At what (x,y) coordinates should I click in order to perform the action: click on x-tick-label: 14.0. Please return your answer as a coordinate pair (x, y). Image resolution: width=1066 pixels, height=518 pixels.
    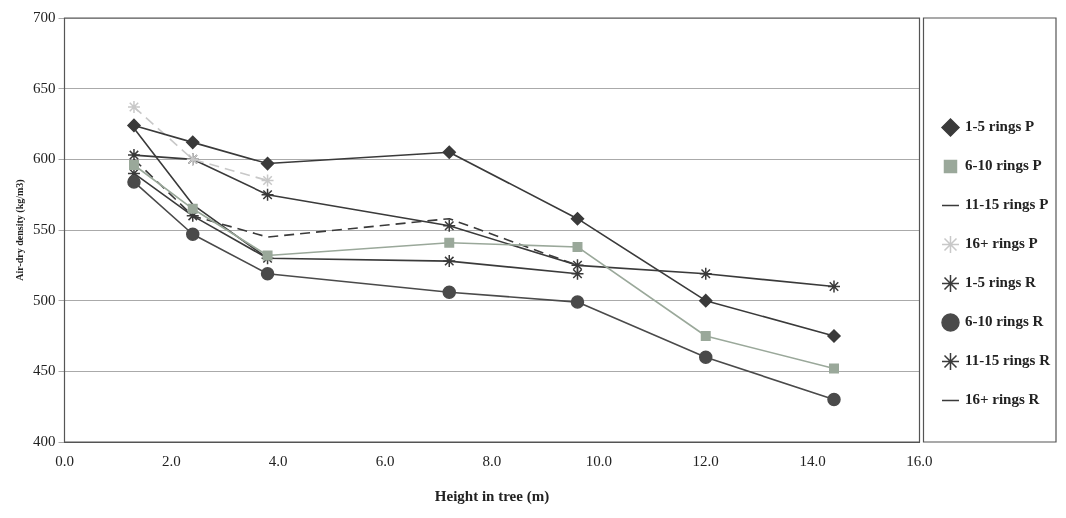
    Looking at the image, I should click on (812, 460).